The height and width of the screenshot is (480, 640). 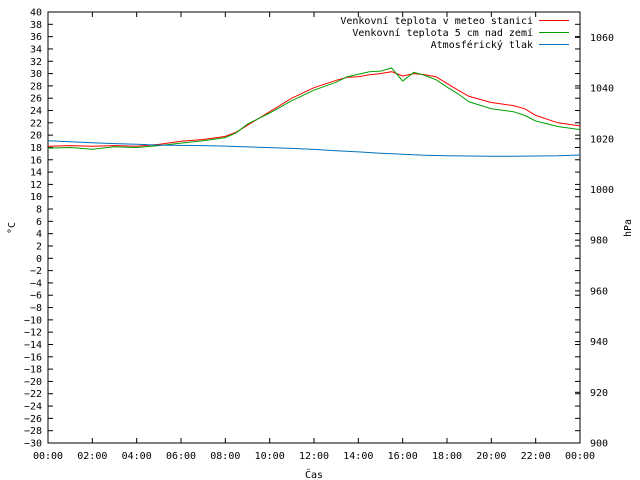 What do you see at coordinates (358, 456) in the screenshot?
I see `x-tick-label: 14:00` at bounding box center [358, 456].